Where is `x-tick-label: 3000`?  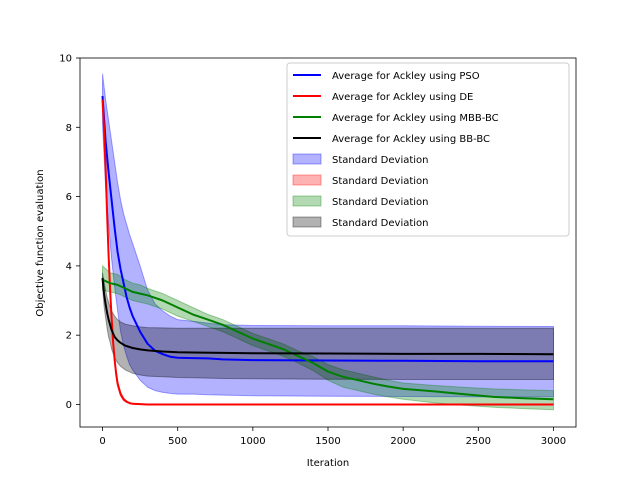
x-tick-label: 3000 is located at coordinates (553, 441).